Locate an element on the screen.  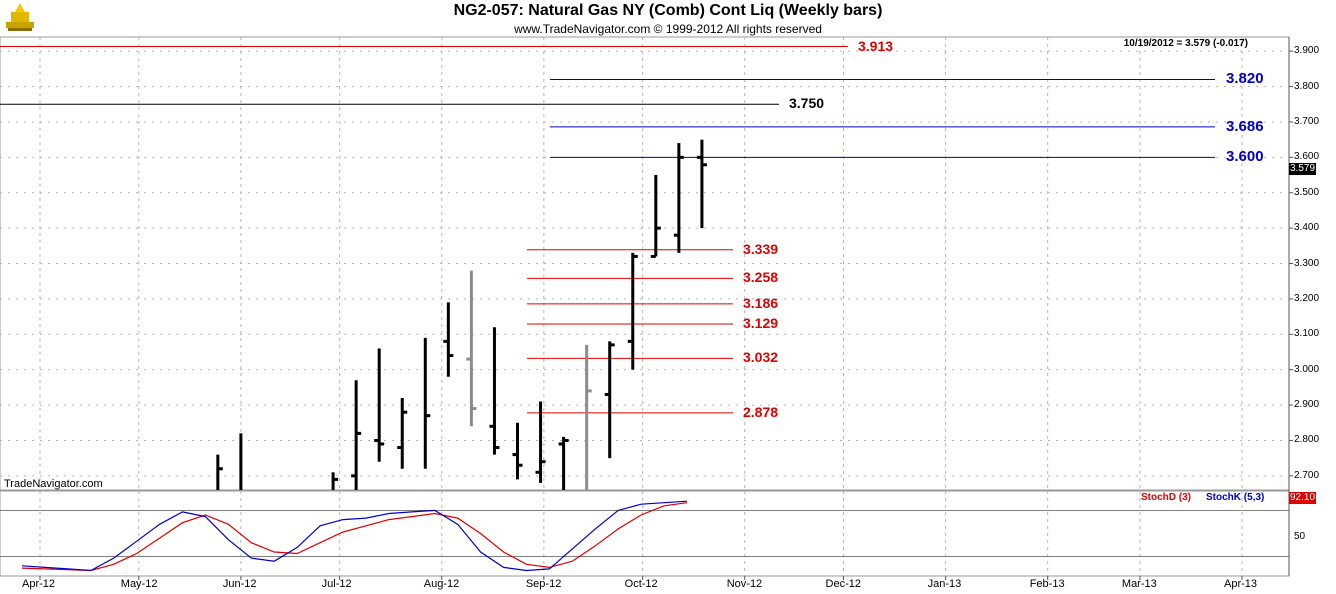
level-label: 3.600 is located at coordinates (1245, 157).